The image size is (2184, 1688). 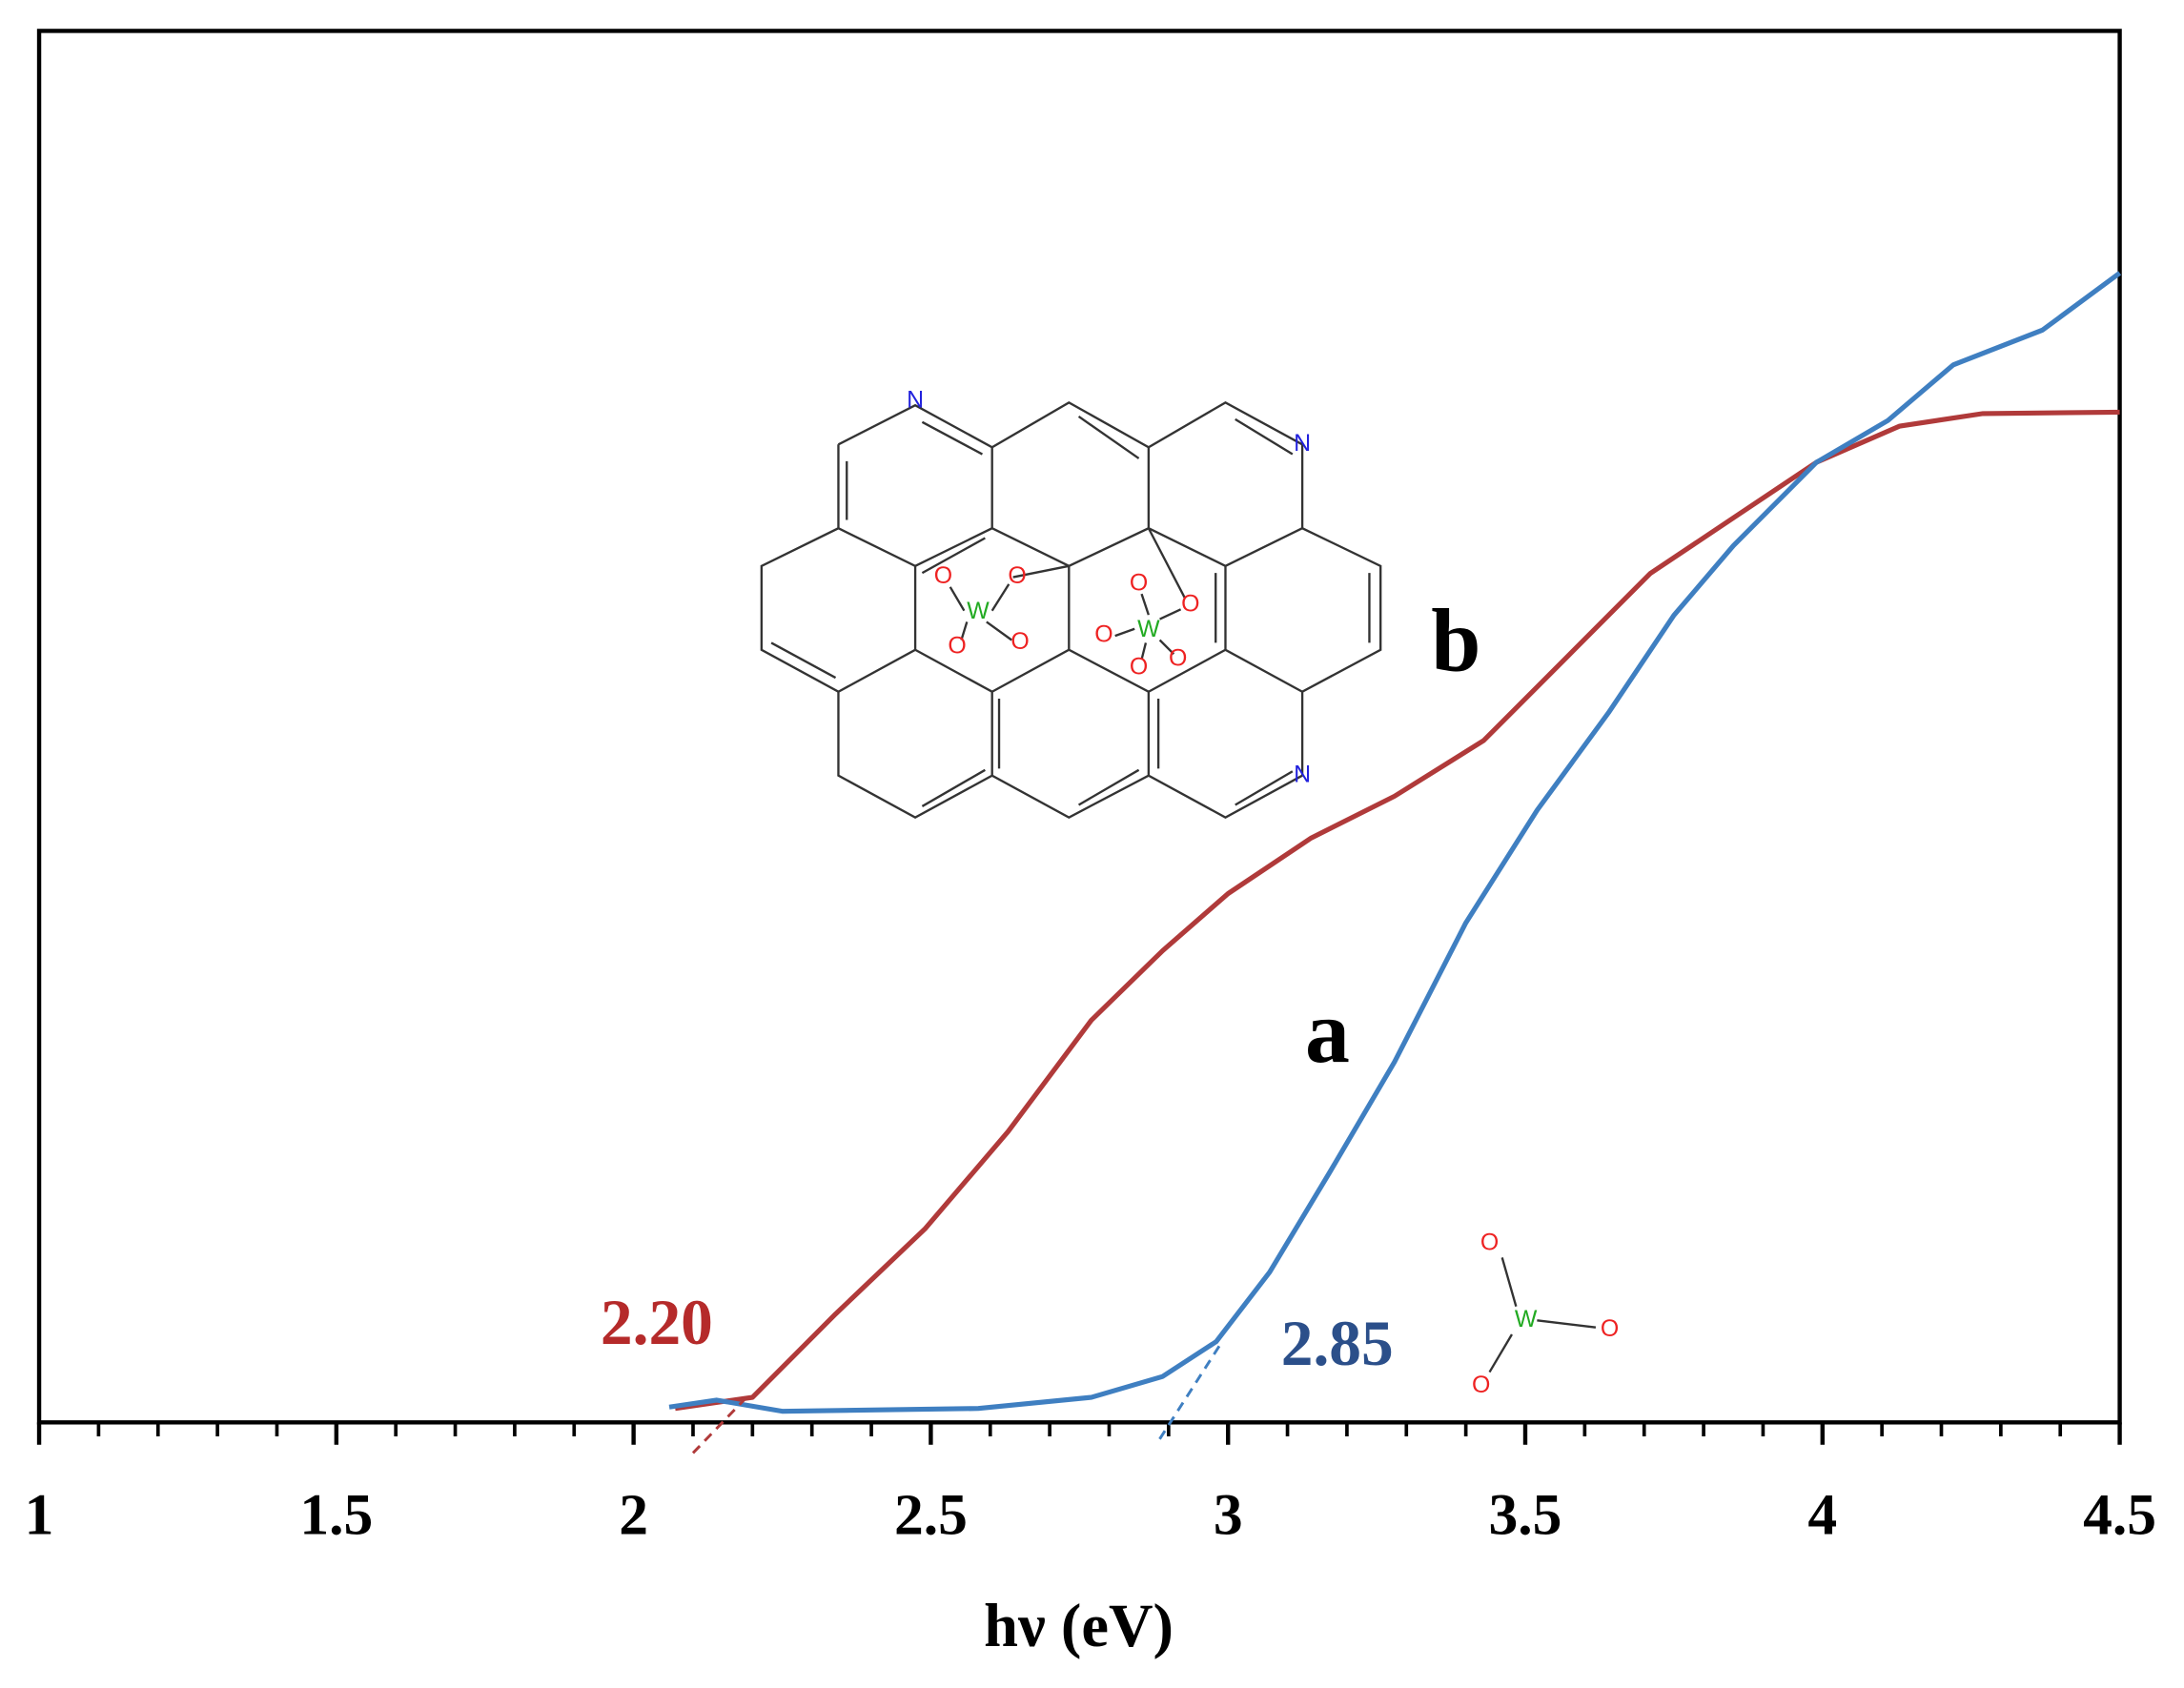 I want to click on annotation: 2.85, so click(x=1337, y=1344).